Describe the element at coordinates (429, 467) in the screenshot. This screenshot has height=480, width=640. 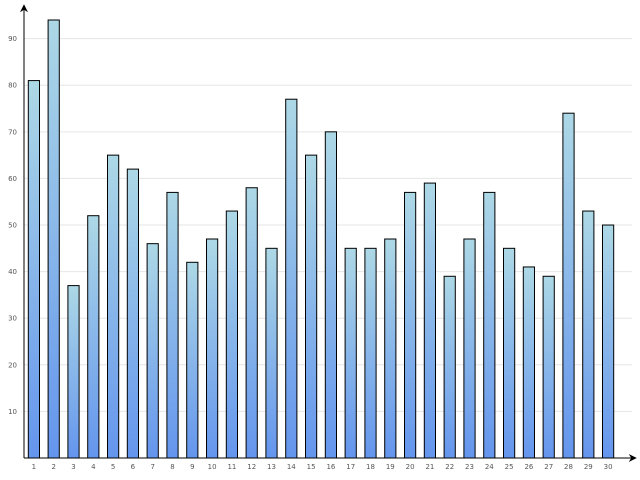
I see `x-tick-label: 21` at that location.